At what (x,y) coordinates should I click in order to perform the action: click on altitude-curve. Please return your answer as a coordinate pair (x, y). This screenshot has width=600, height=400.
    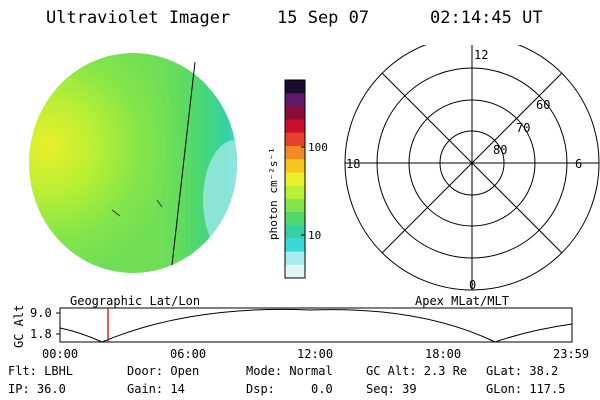
    Looking at the image, I should click on (316, 325).